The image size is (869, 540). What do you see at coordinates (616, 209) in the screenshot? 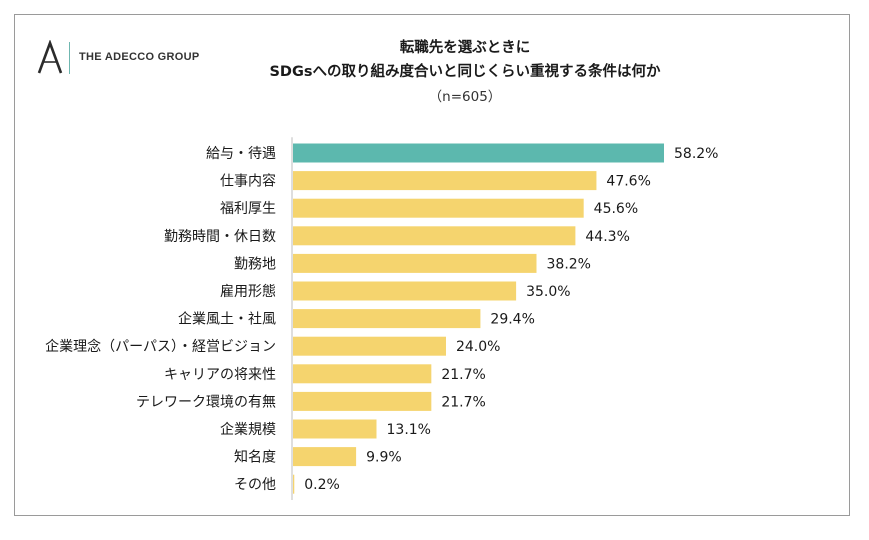
I see `data-label: 45.6%` at bounding box center [616, 209].